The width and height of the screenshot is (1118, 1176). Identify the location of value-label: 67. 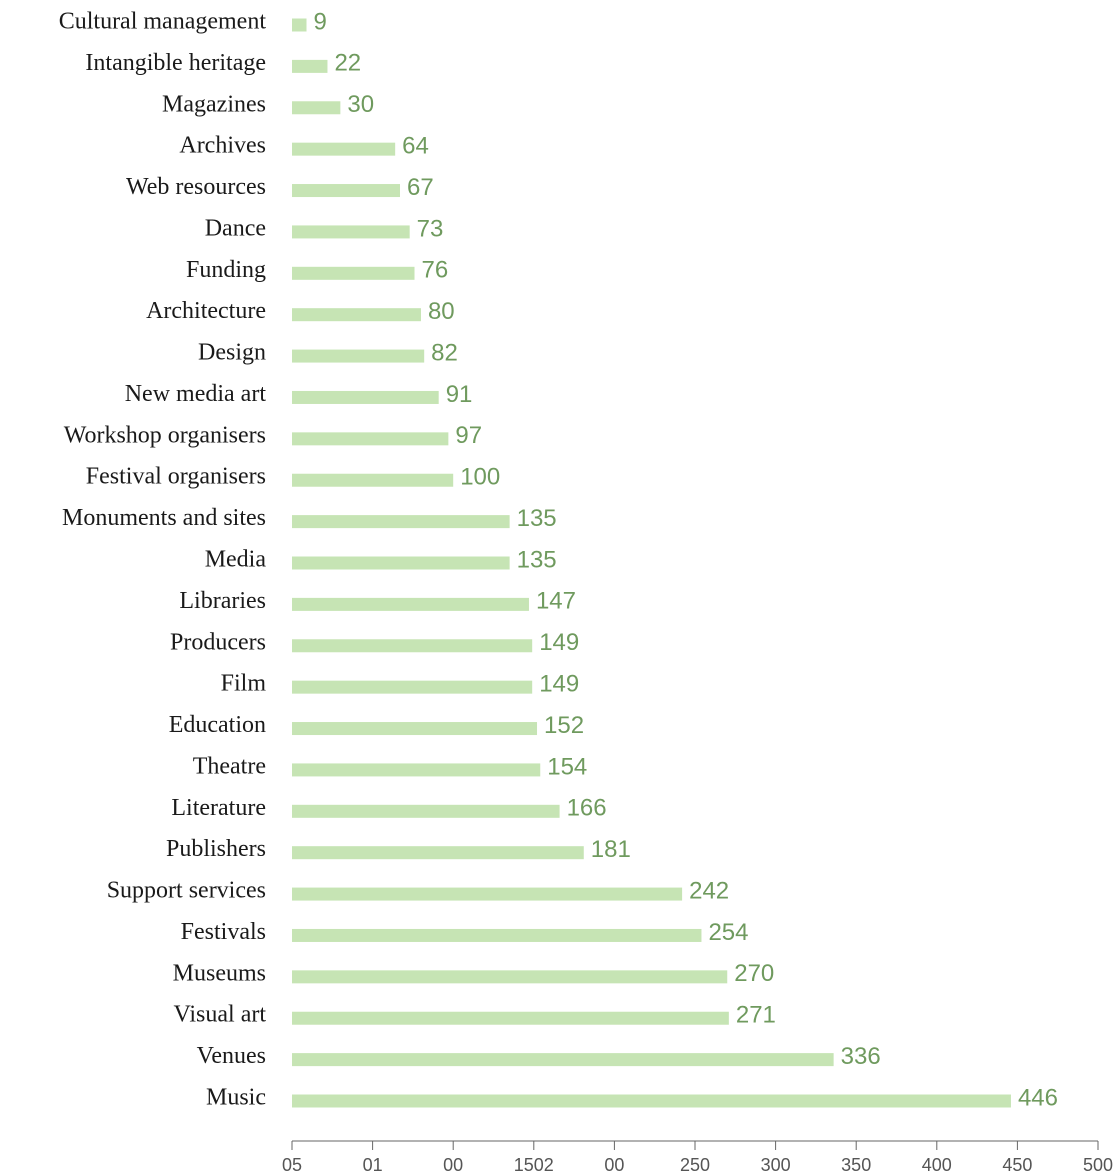
(420, 187).